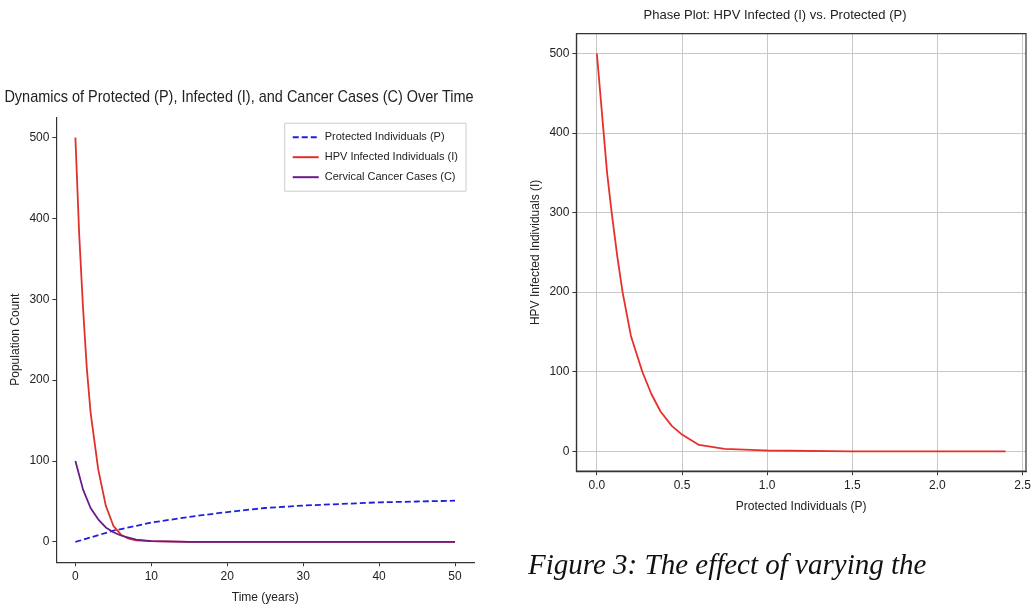 The width and height of the screenshot is (1036, 611). I want to click on chart-title: Phase Plot: HPV Infected (I) vs. Protected (P), so click(775, 15).